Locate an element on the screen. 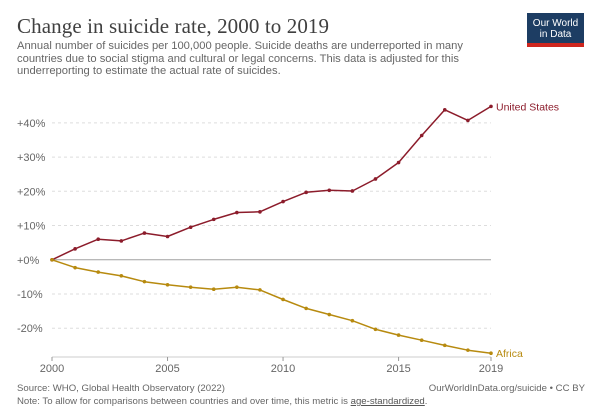 The height and width of the screenshot is (413, 600). logo-line-2: in Data is located at coordinates (555, 34).